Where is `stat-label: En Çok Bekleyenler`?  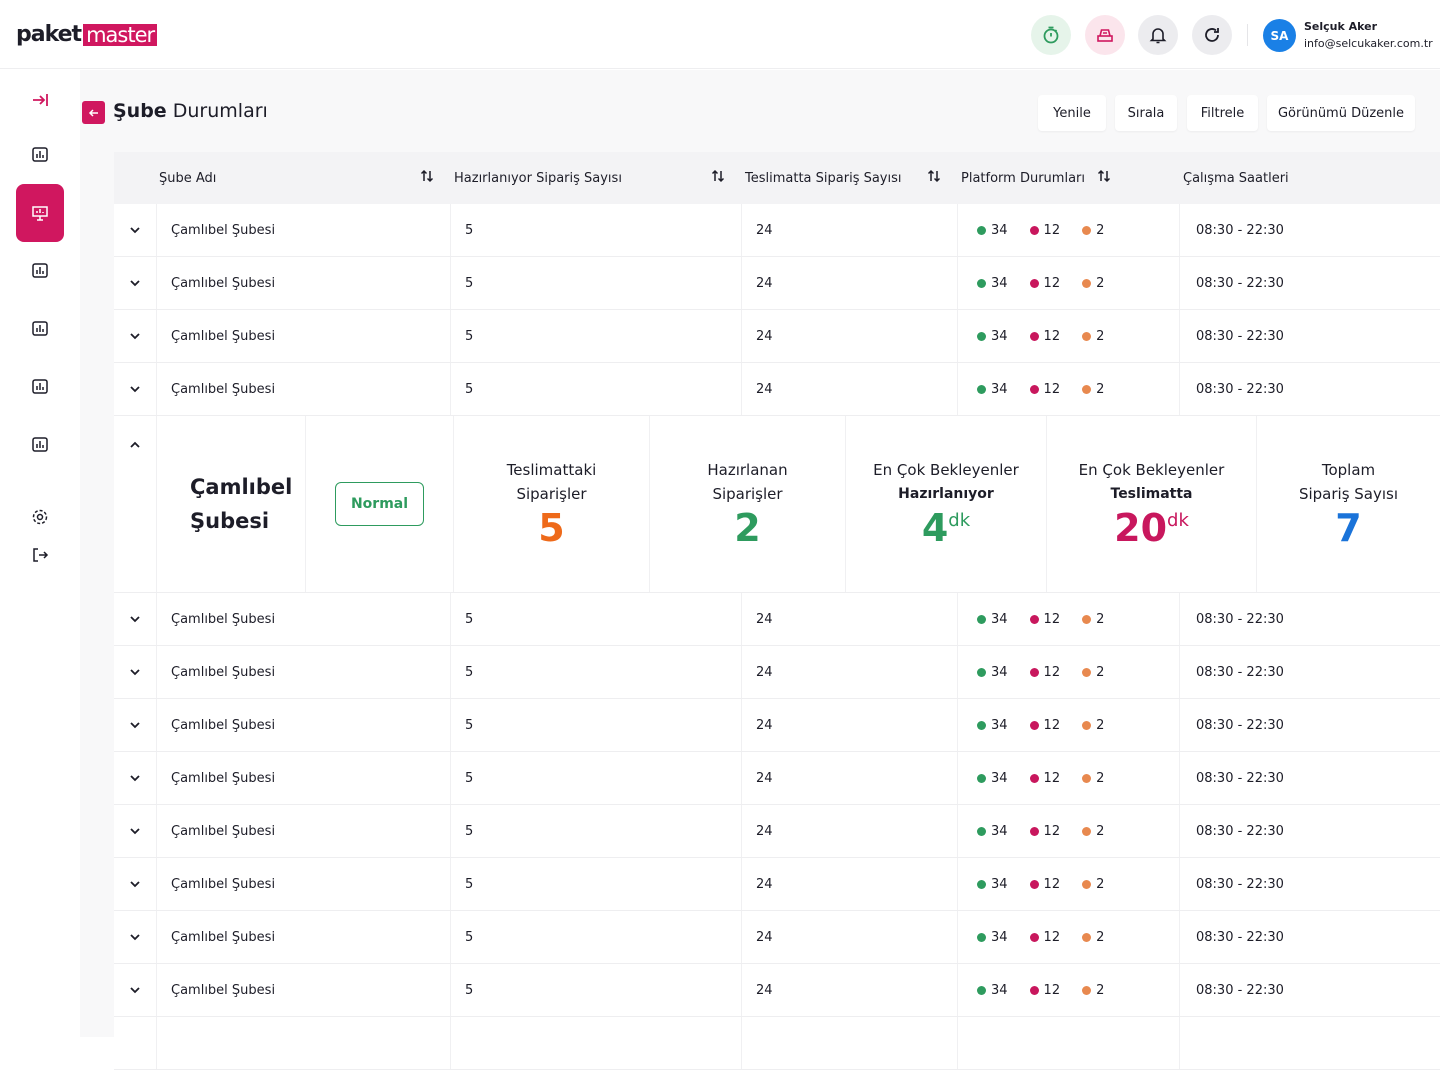 stat-label: En Çok Bekleyenler is located at coordinates (946, 470).